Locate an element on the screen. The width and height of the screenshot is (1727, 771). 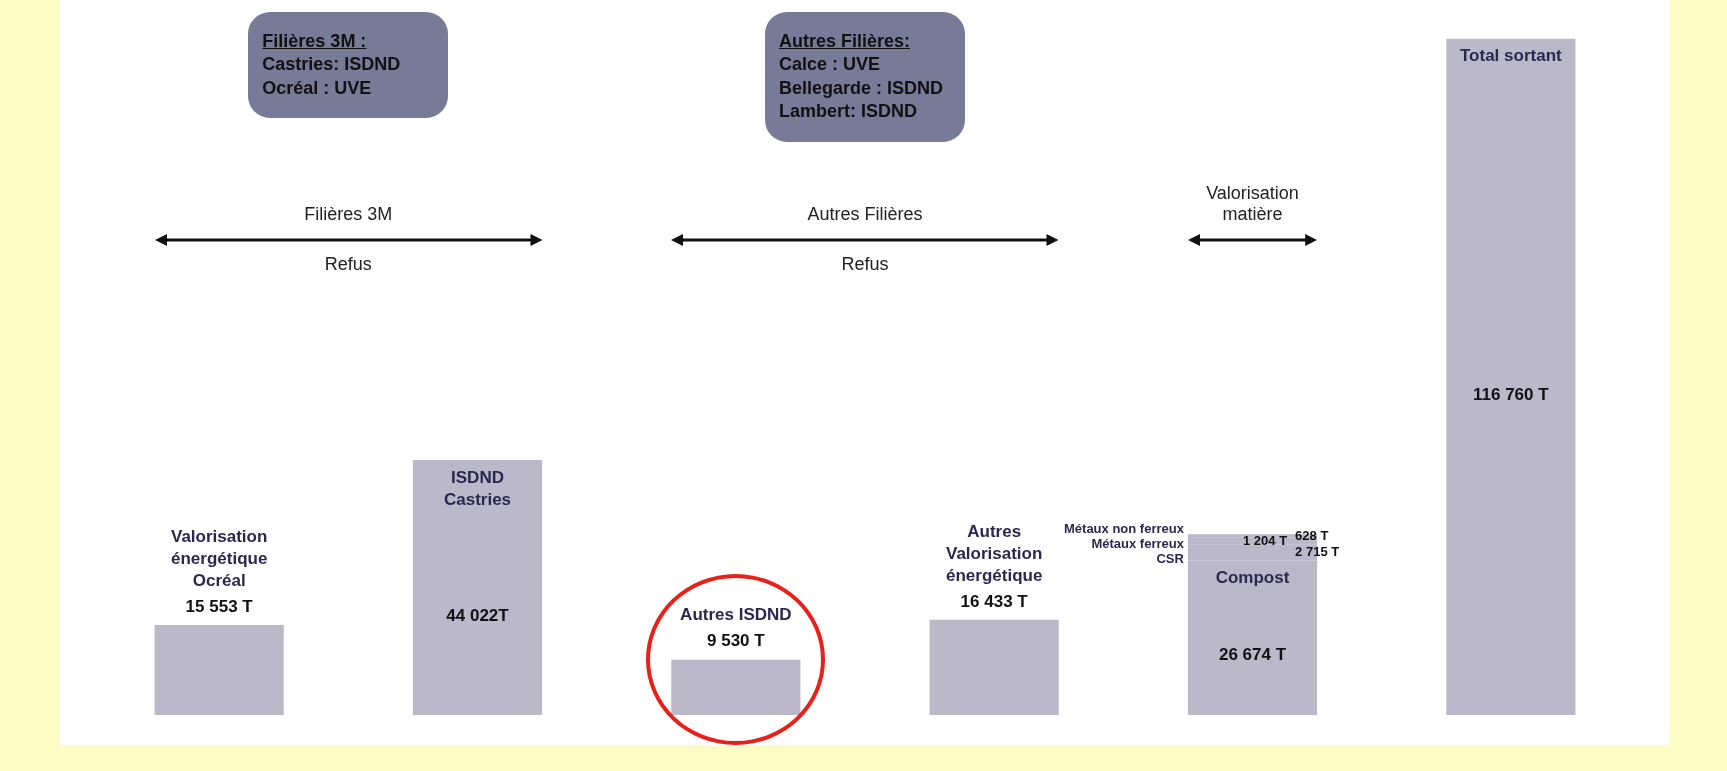
annotation: Autres Filières is located at coordinates (865, 214).